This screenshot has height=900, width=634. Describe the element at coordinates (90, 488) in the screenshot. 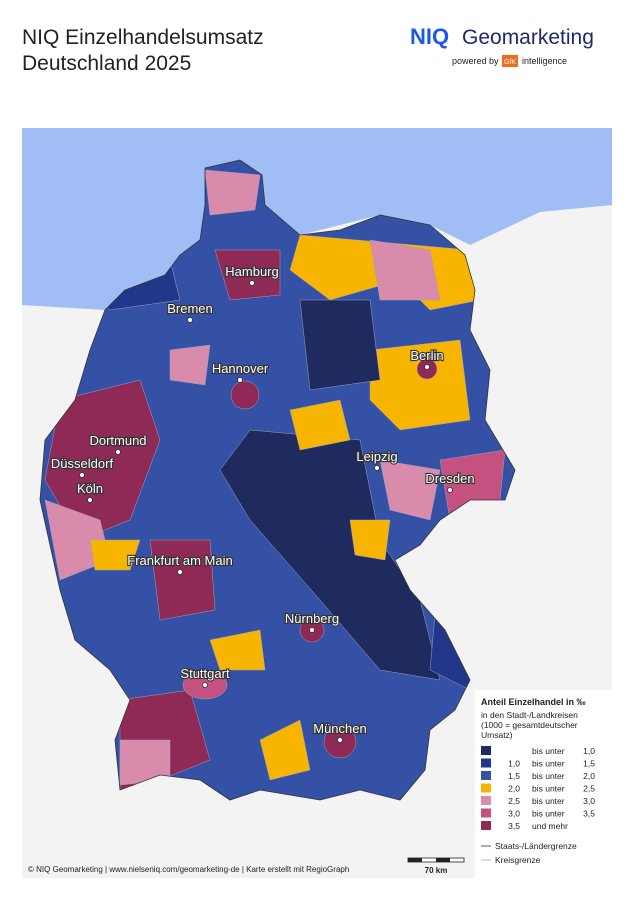

I see `city-label: Köln` at that location.